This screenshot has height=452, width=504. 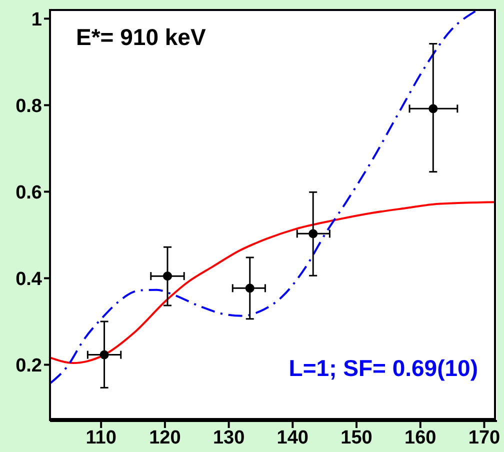 What do you see at coordinates (292, 437) in the screenshot?
I see `x-tick-label: 140` at bounding box center [292, 437].